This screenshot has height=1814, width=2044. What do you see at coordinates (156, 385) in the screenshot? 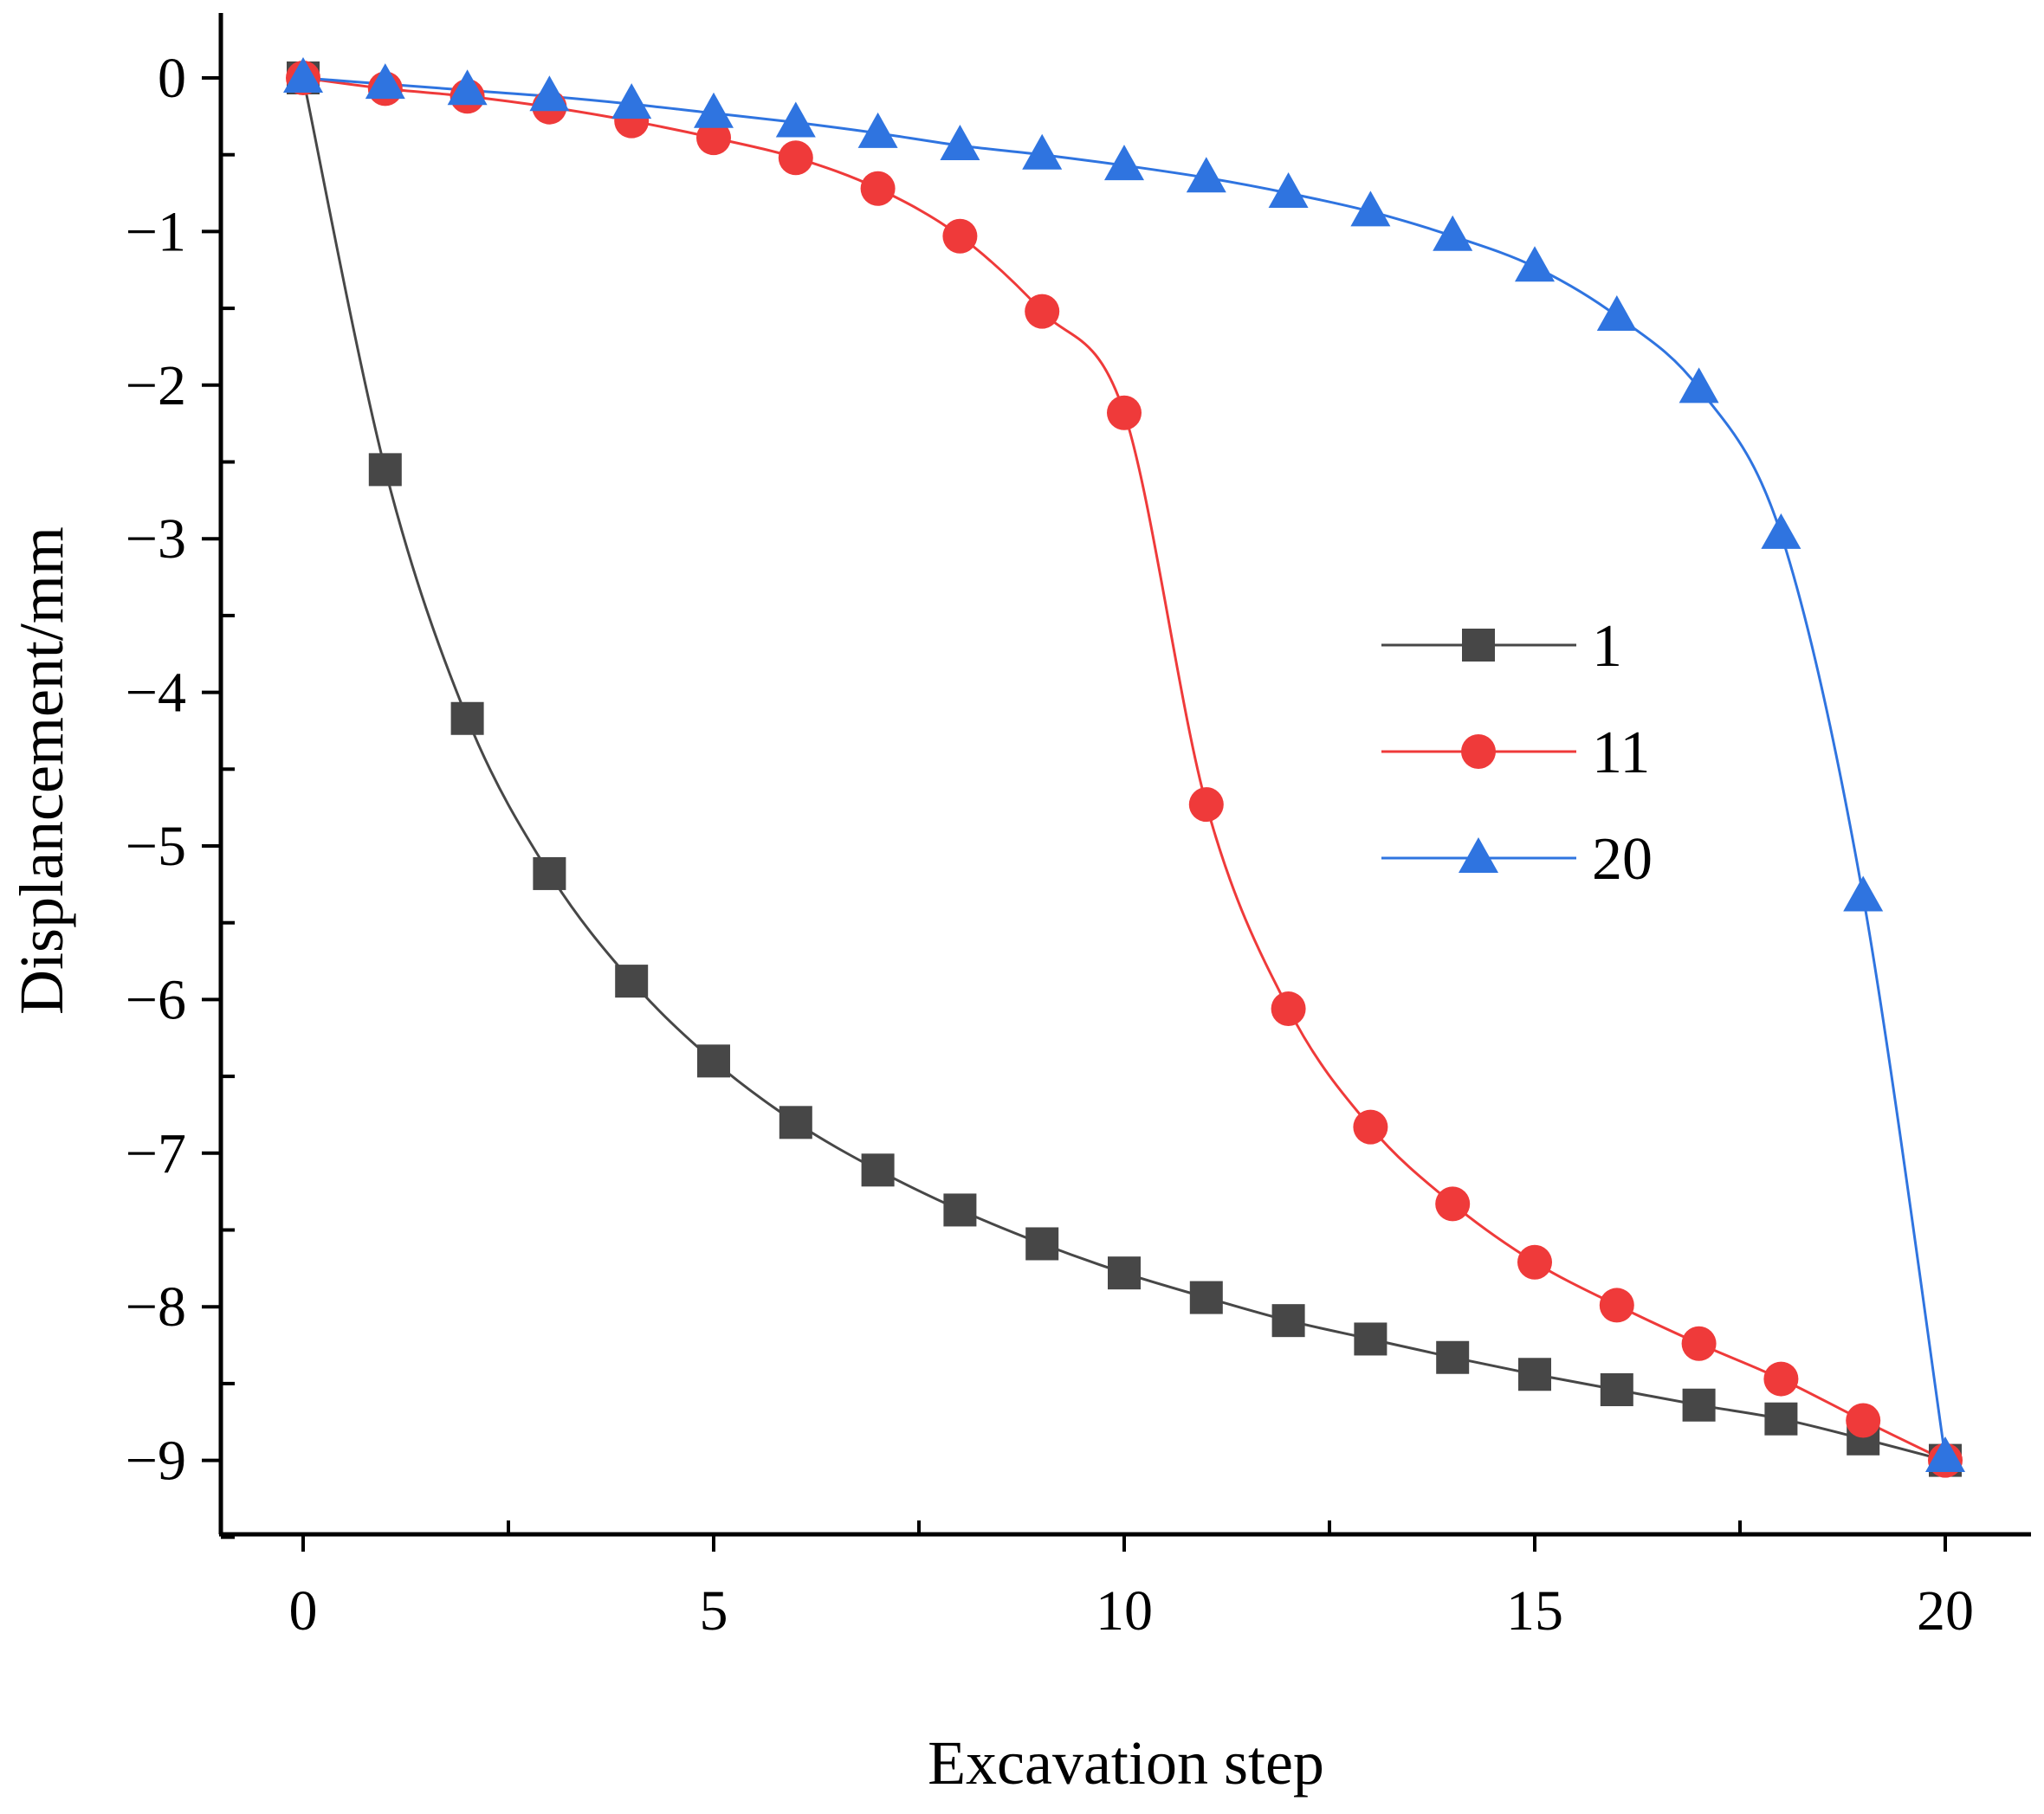
I see `y-tick-label: −2` at bounding box center [156, 385].